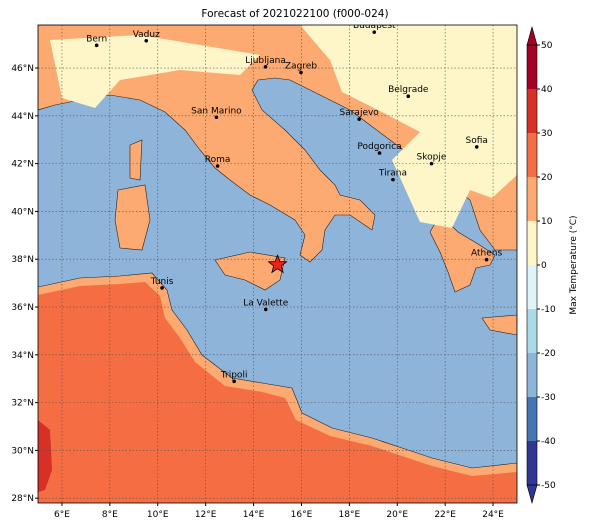 The height and width of the screenshot is (529, 592). I want to click on colorbar-tick-label: 40, so click(547, 90).